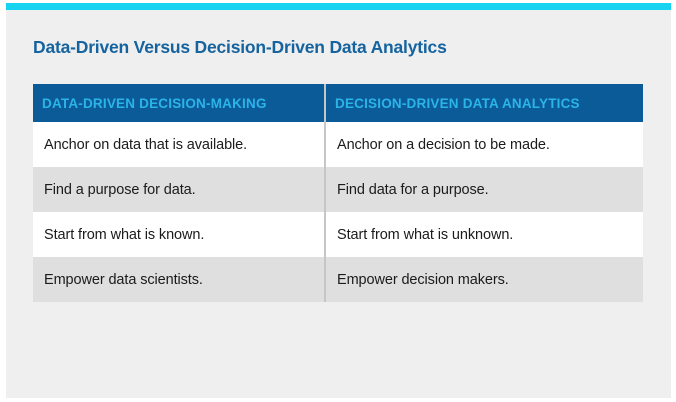  What do you see at coordinates (484, 189) in the screenshot?
I see `table-cell: Find data for a purpose.` at bounding box center [484, 189].